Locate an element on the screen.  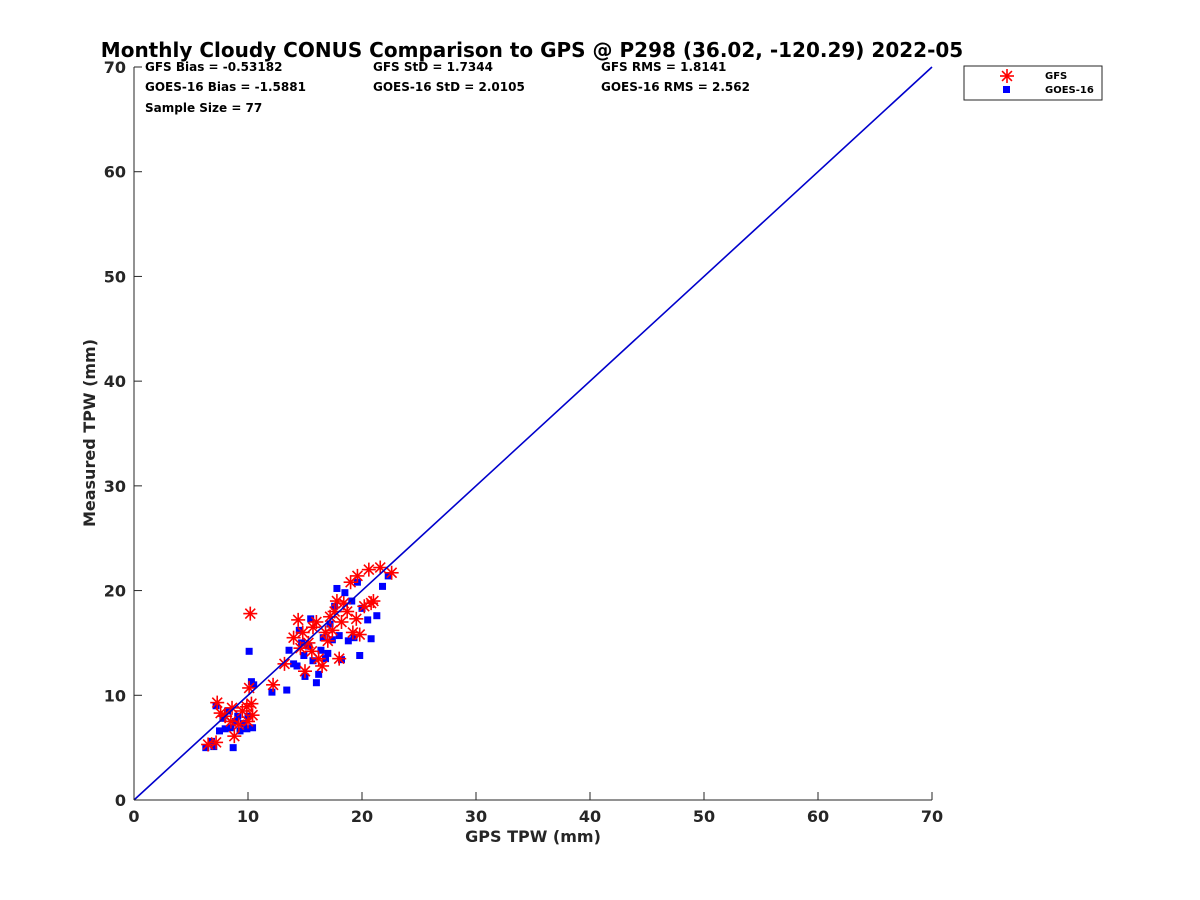
legend-box is located at coordinates (1033, 83).